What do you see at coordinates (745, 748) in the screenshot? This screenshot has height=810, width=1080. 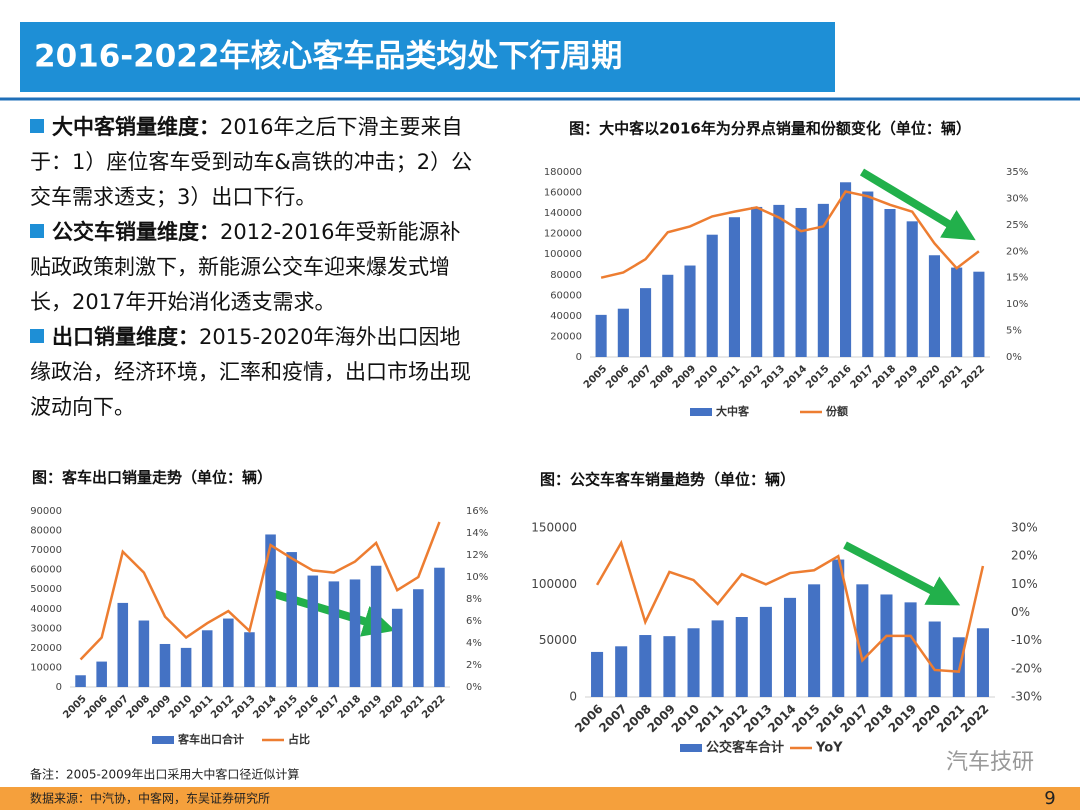 I see `legend-label: 公交客车合计` at bounding box center [745, 748].